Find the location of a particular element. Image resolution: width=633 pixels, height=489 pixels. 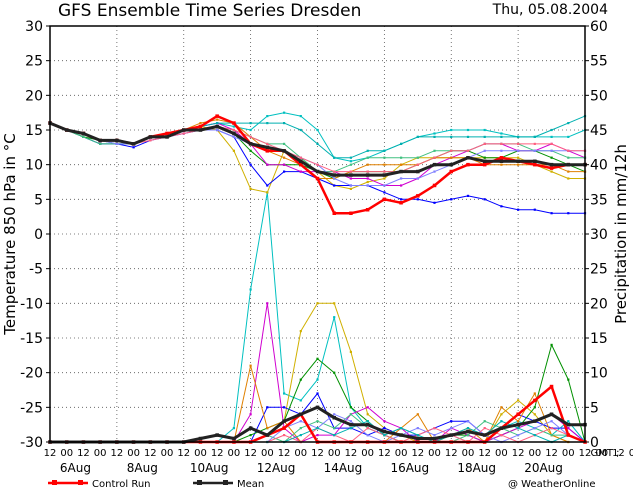

right-tick-label: 50 is located at coordinates (599, 96).